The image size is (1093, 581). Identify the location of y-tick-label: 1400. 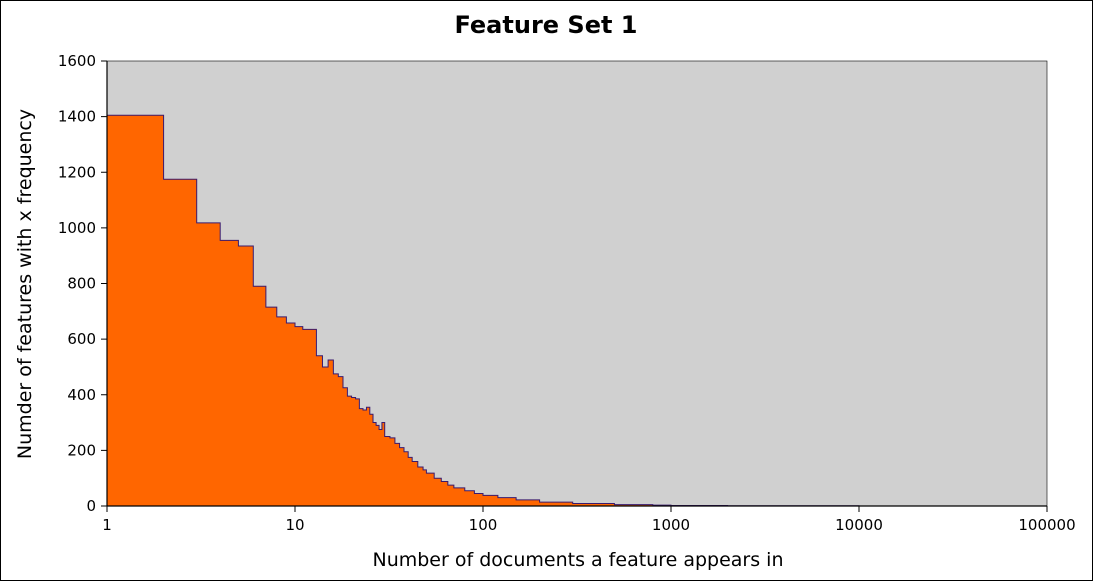
(77, 117).